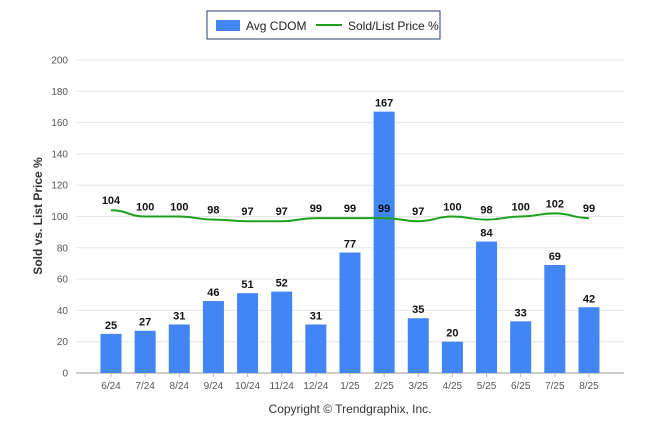 This screenshot has width=646, height=434. Describe the element at coordinates (247, 285) in the screenshot. I see `bar-value-label: 51` at that location.